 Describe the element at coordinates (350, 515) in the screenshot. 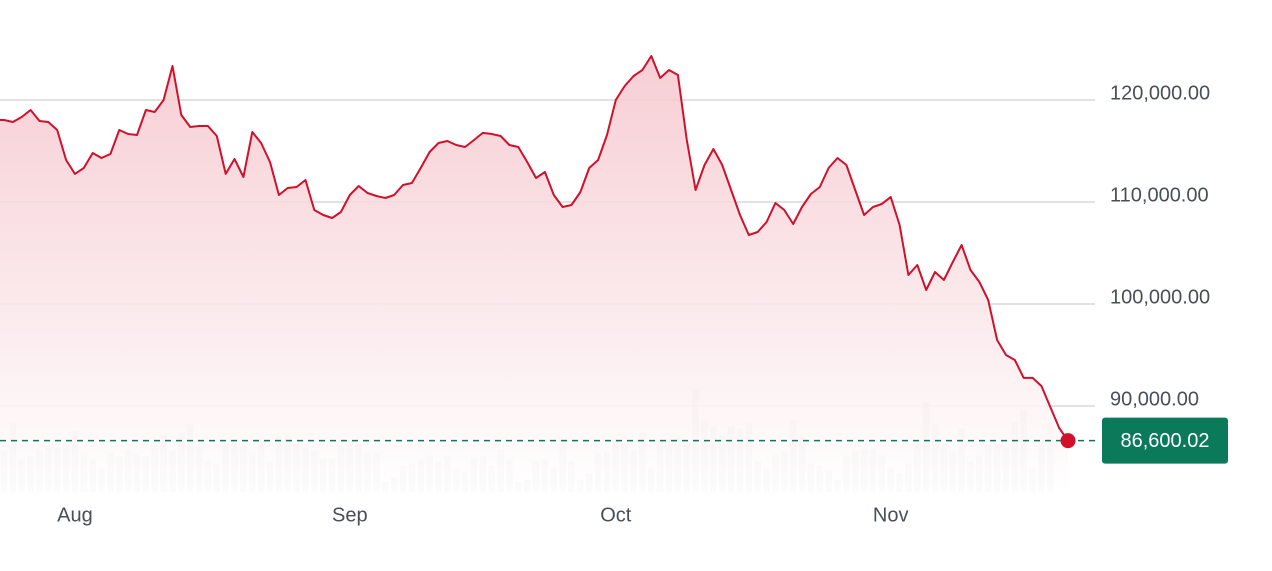

I see `x-tick-label: Sep` at that location.